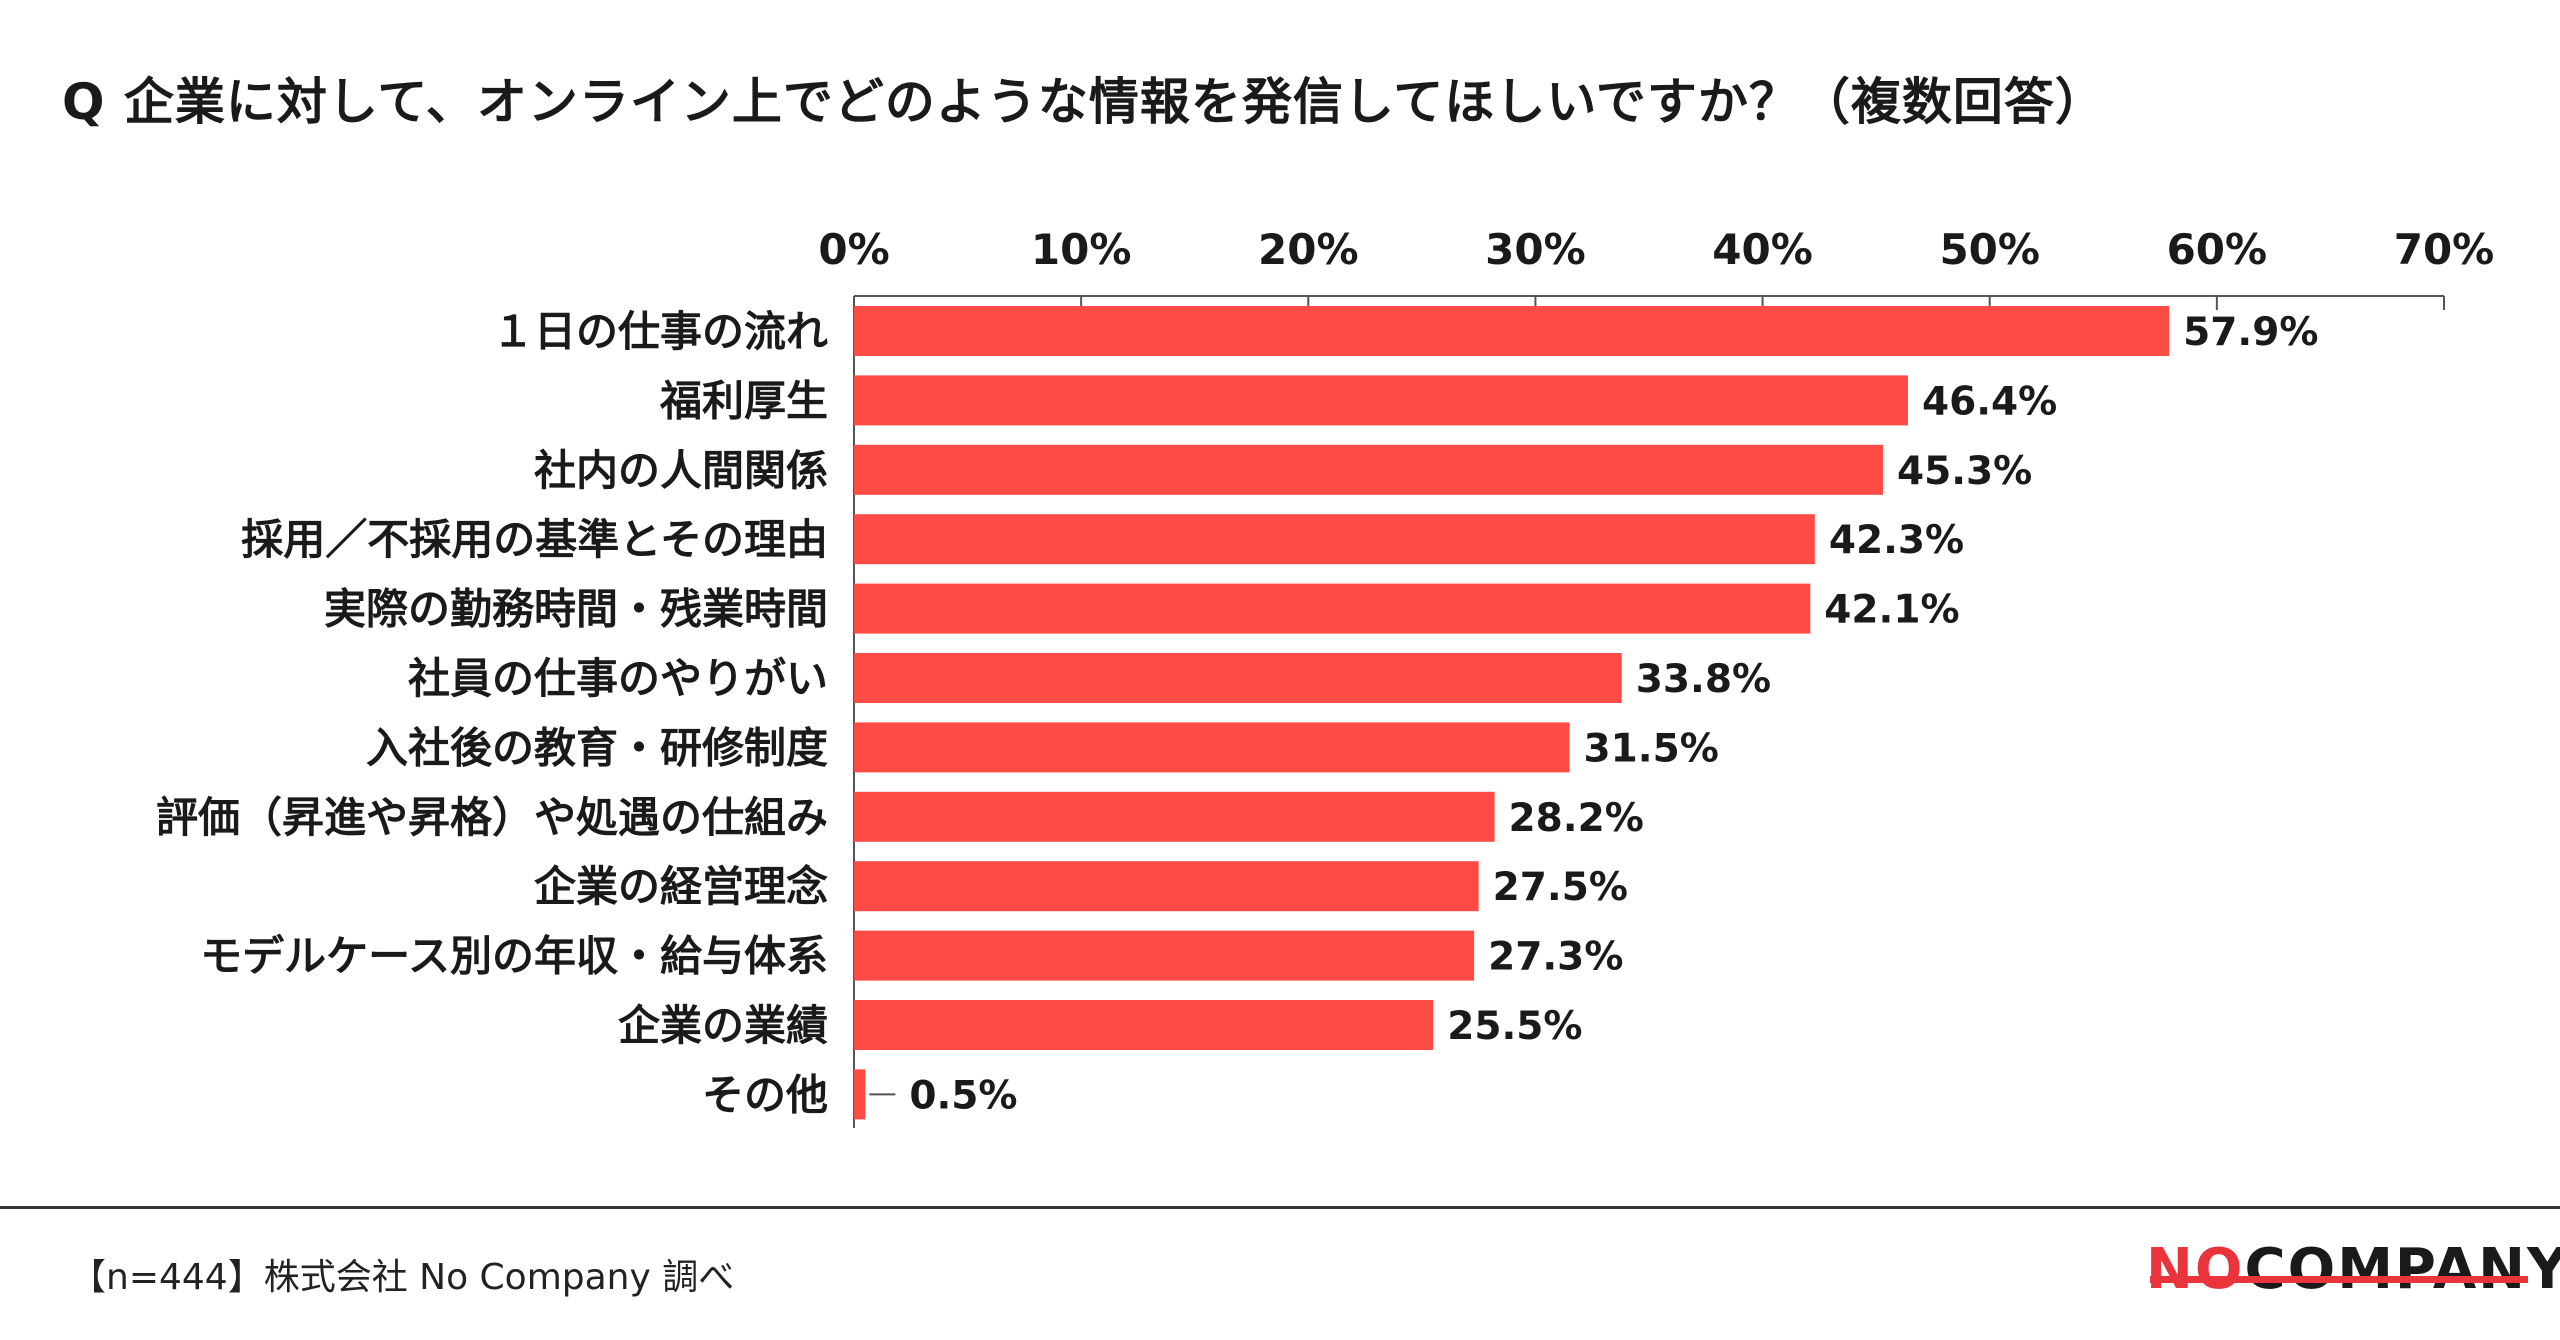 This screenshot has width=2560, height=1340. I want to click on value-label: 42.3%, so click(1896, 540).